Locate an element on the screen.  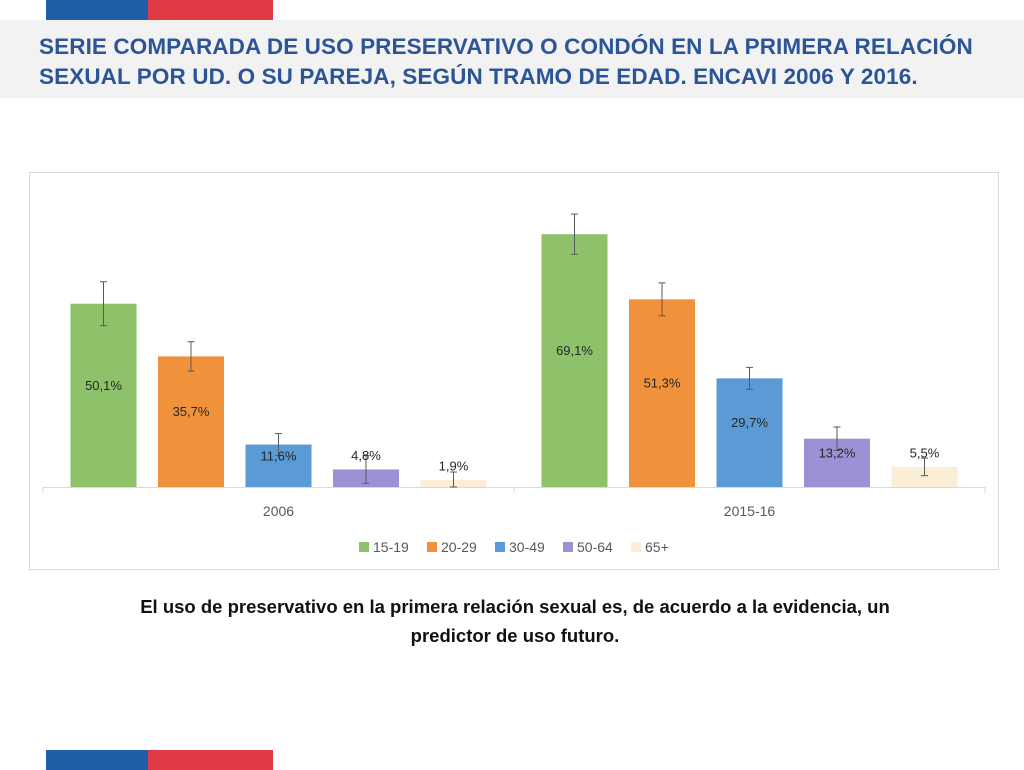
x-tick-label-2006: 2006 is located at coordinates (278, 511).